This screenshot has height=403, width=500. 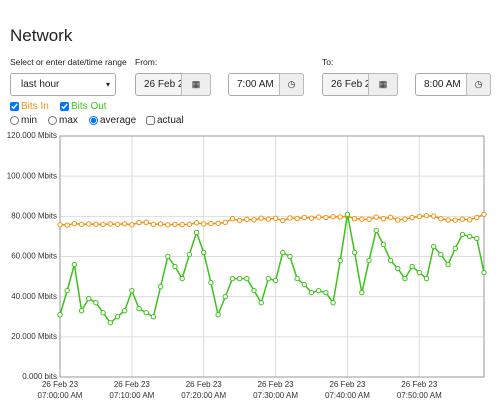 I want to click on from-date-value: 26 Feb 2, so click(x=164, y=84).